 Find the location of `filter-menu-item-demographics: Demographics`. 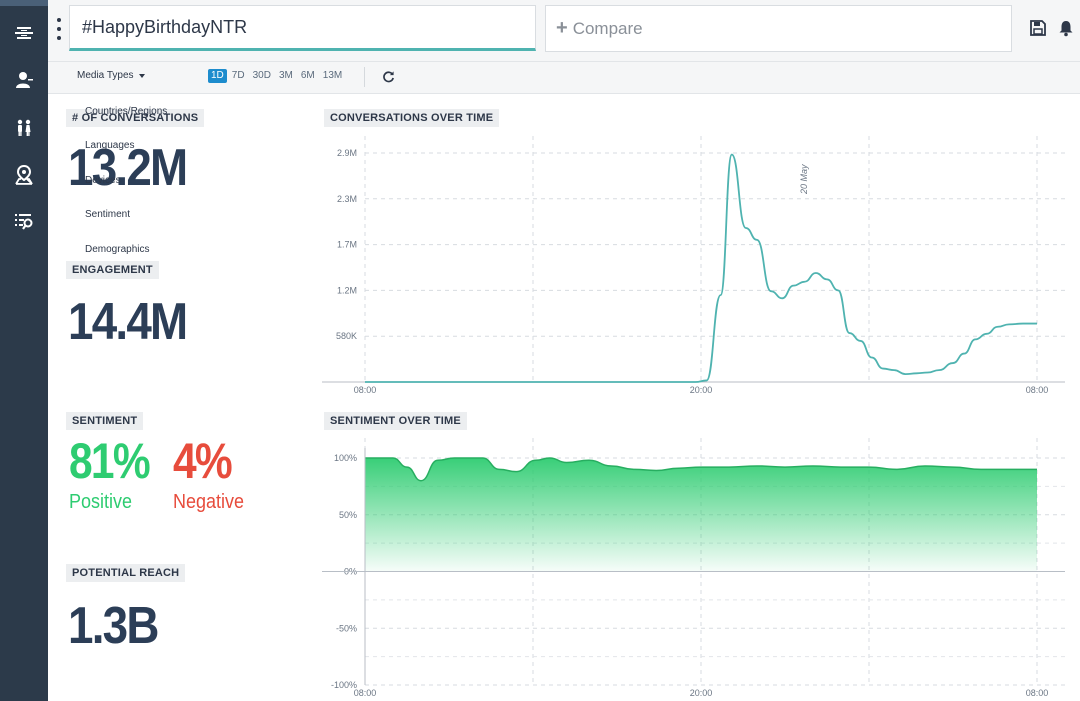

filter-menu-item-demographics: Demographics is located at coordinates (117, 249).